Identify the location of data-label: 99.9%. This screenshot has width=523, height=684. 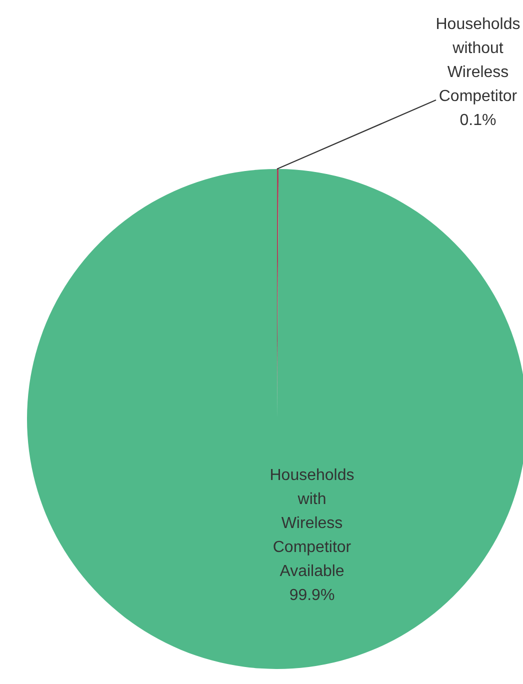
(312, 595).